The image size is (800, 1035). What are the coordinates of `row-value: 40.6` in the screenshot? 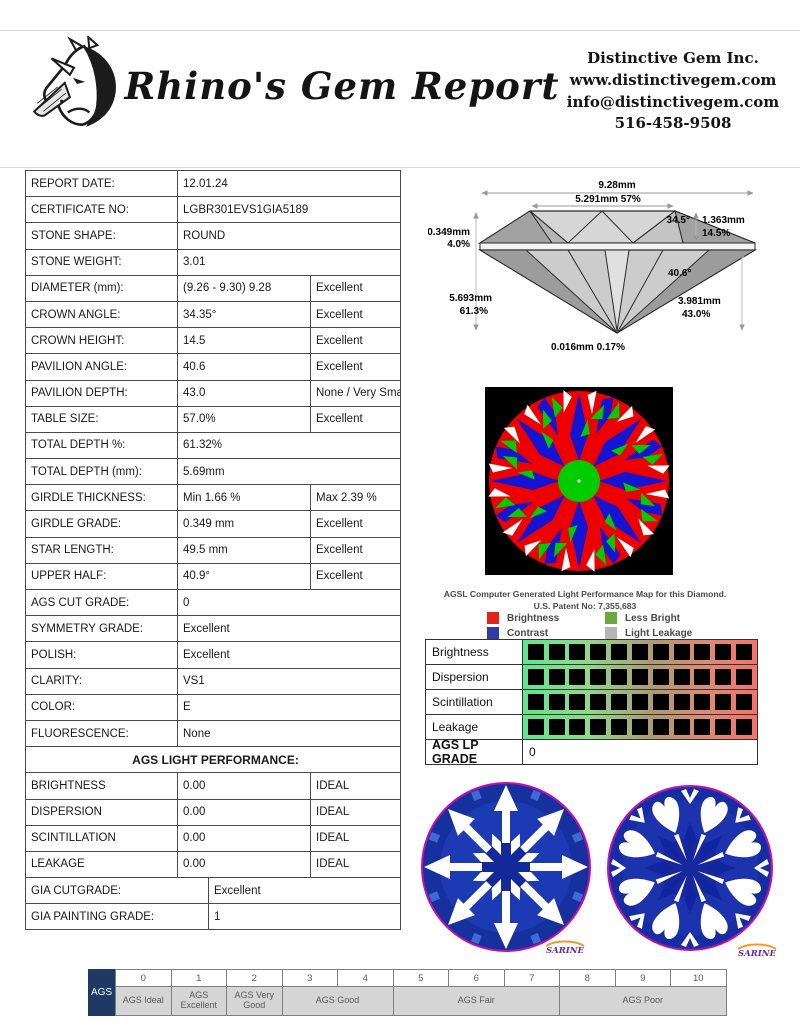 It's located at (244, 367).